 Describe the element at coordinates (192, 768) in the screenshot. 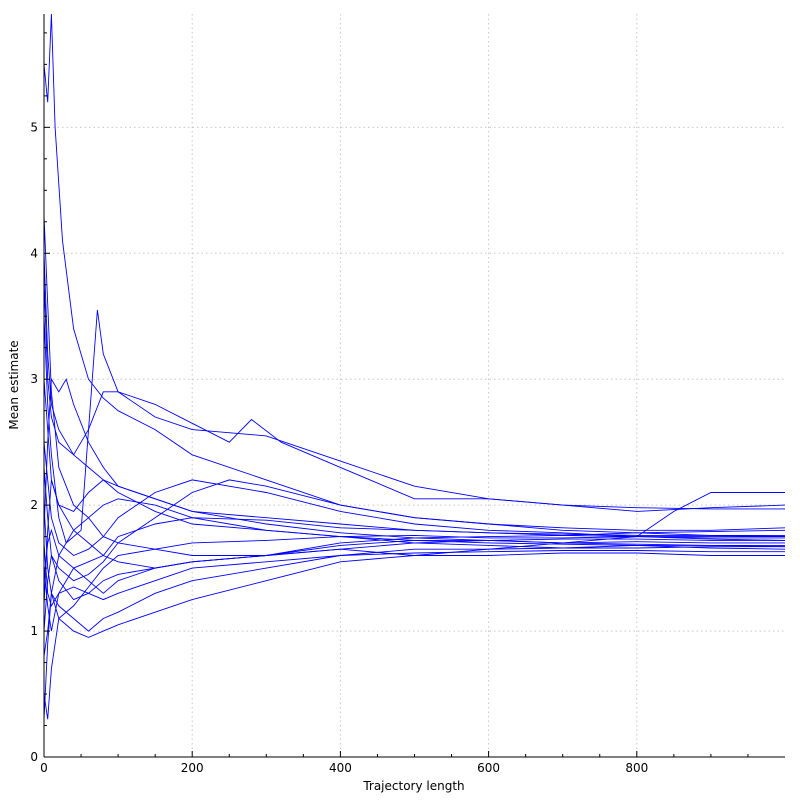

I see `x-tick-label: 200` at that location.